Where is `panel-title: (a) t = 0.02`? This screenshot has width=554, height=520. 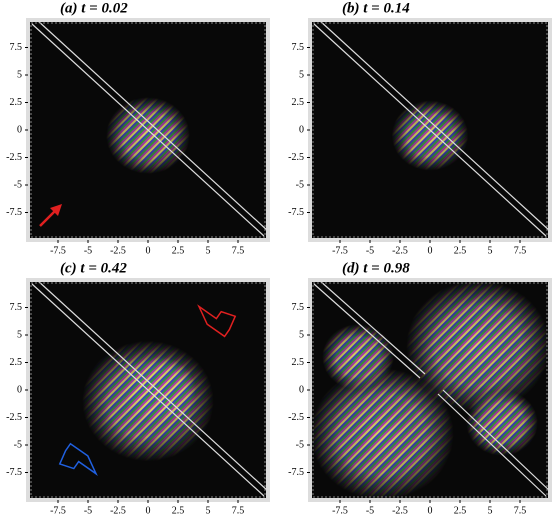
panel-title: (a) t = 0.02 is located at coordinates (94, 8).